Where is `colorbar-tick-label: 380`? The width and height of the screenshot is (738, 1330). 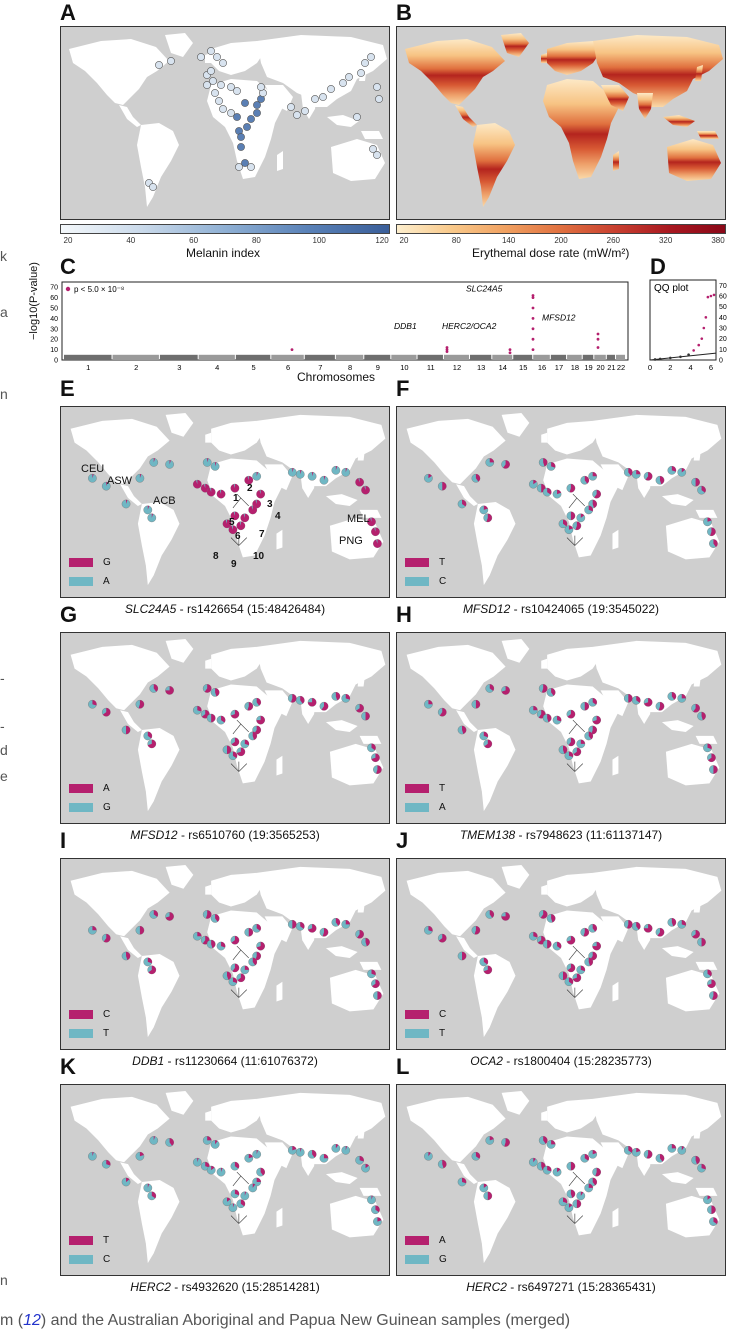 colorbar-tick-label: 380 is located at coordinates (718, 240).